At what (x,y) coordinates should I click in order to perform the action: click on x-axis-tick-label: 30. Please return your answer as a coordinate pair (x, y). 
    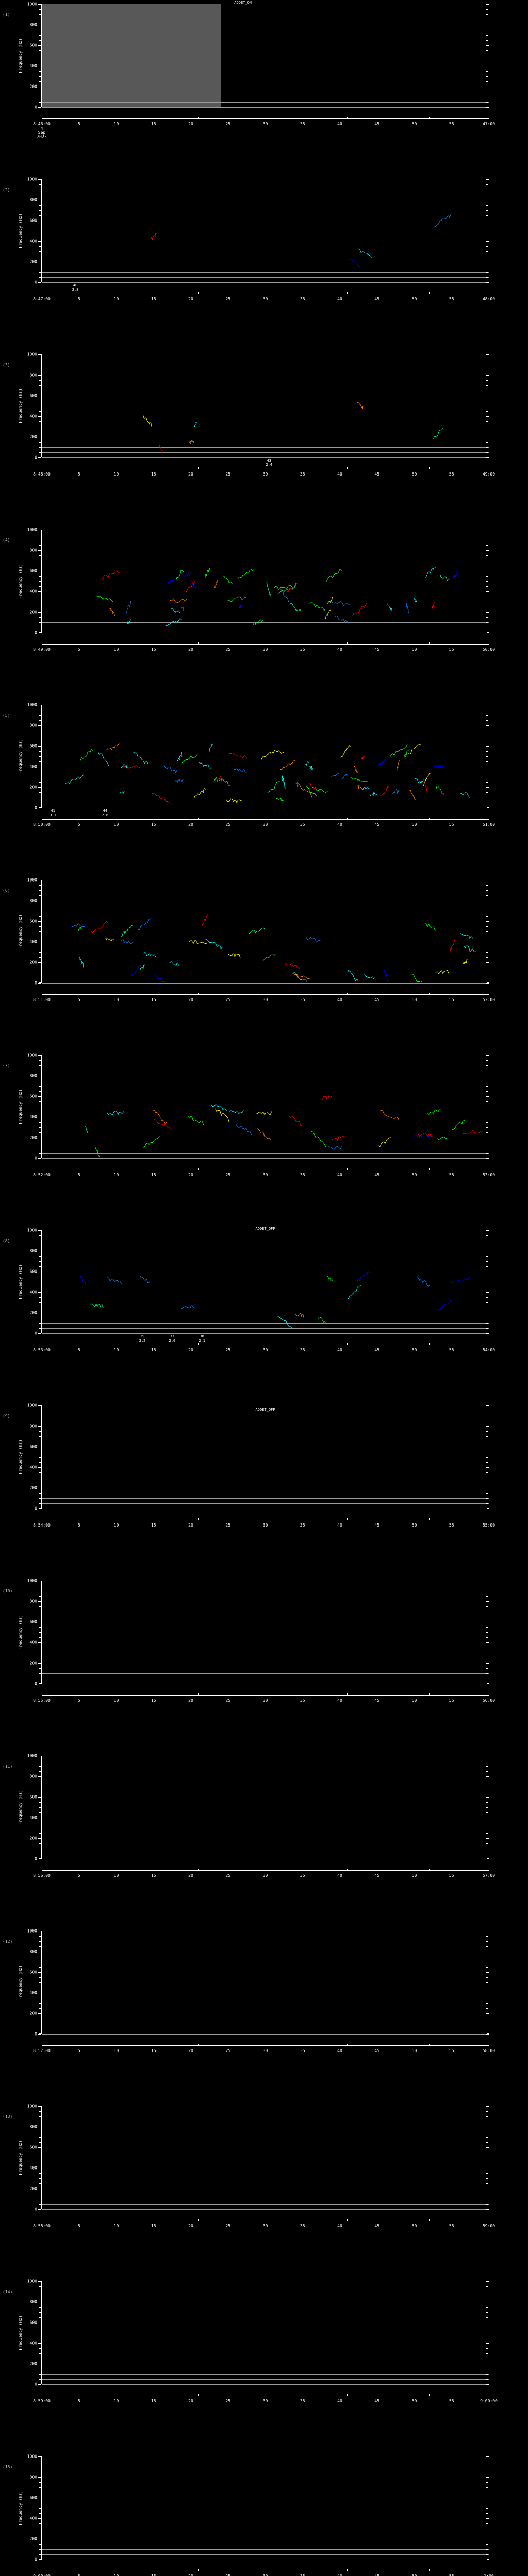
    Looking at the image, I should click on (265, 1700).